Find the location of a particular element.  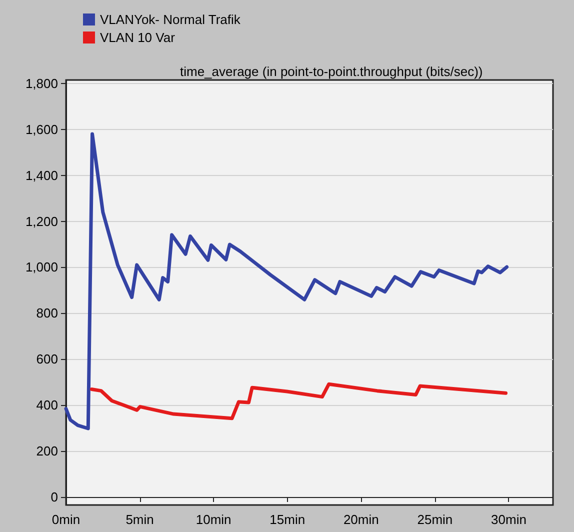

line-series is located at coordinates (299, 401).